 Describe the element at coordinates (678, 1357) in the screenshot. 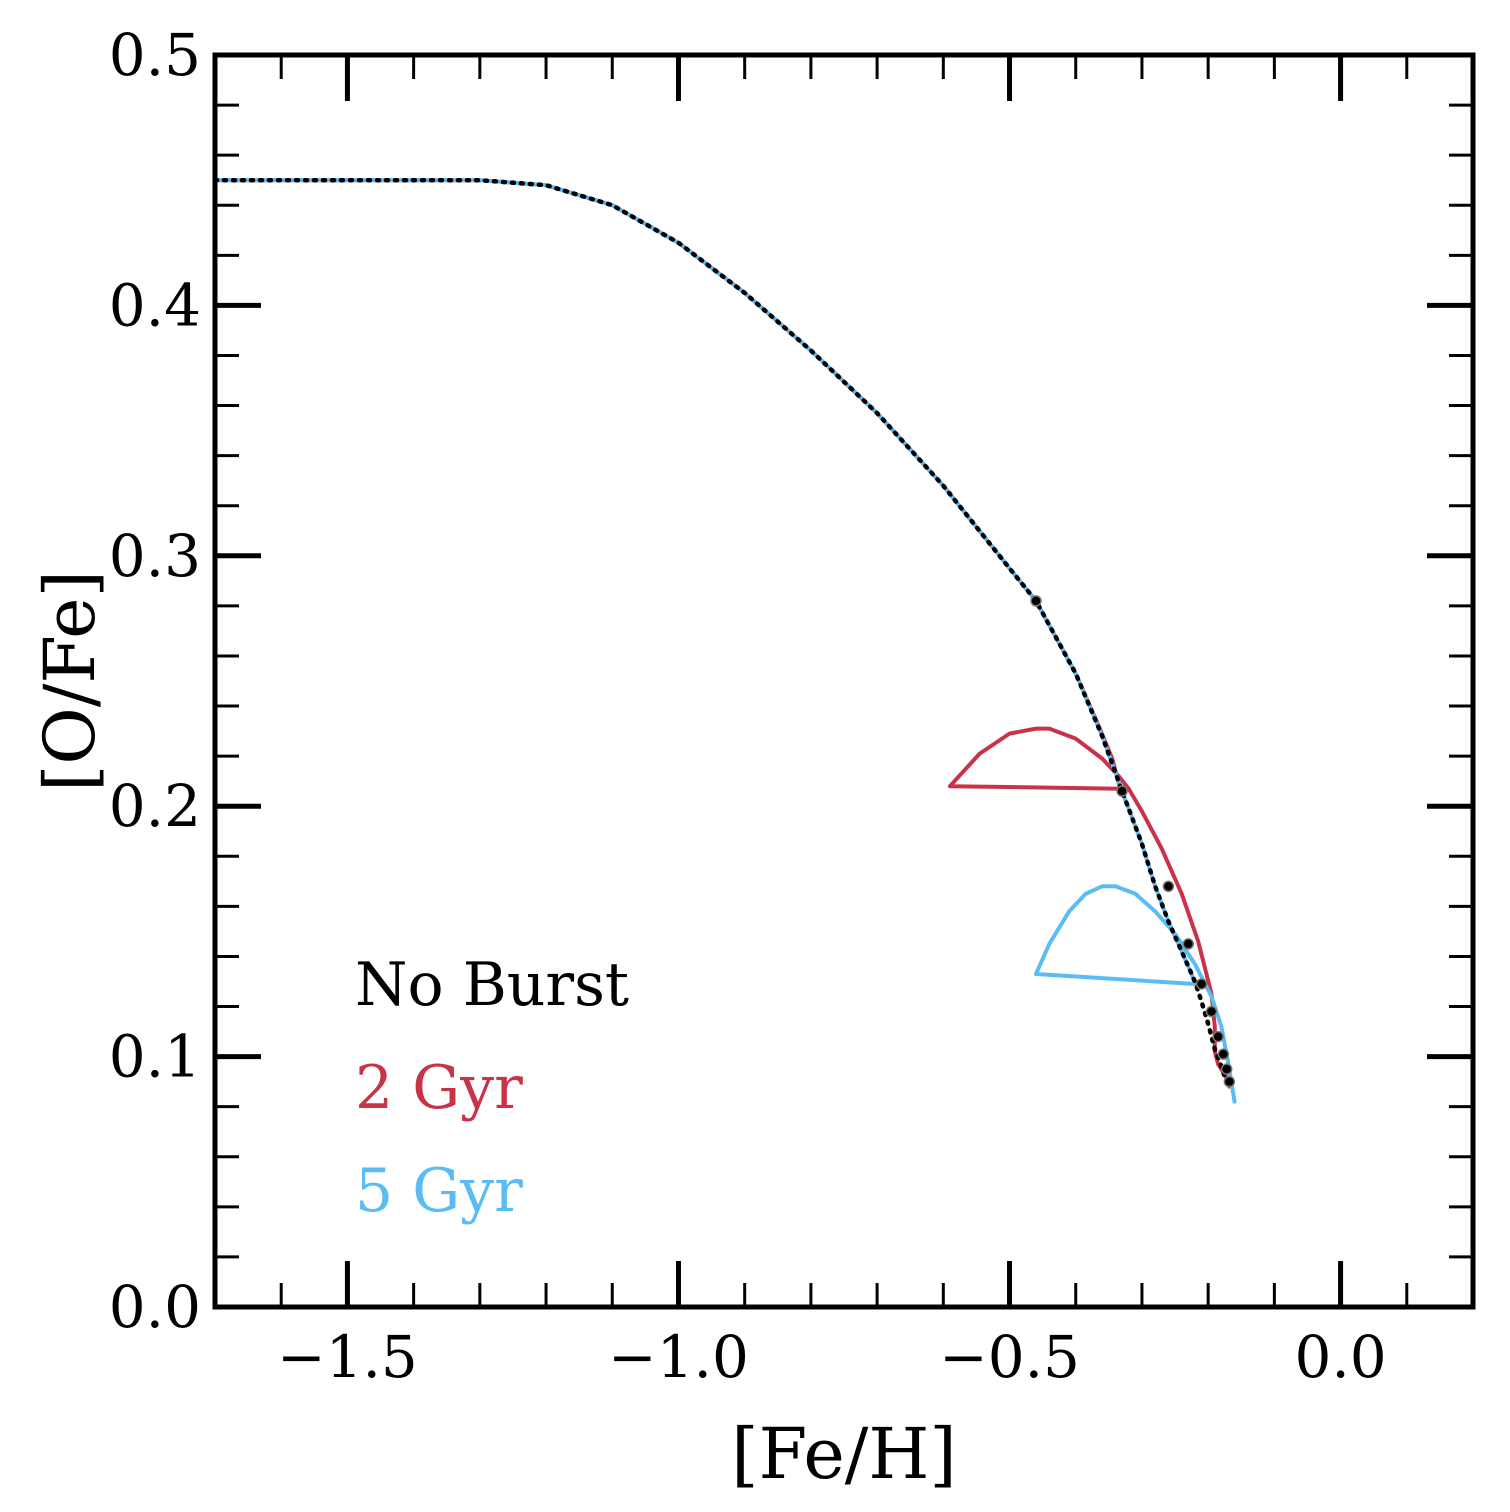

I see `x-tick-label: −1.0` at that location.